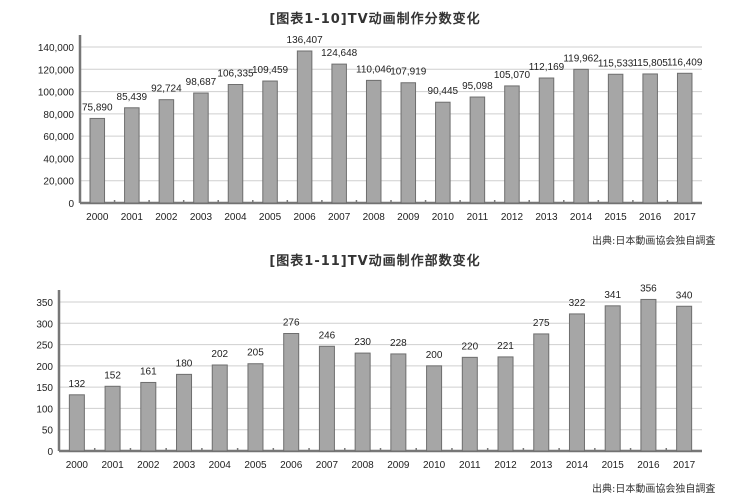  What do you see at coordinates (58, 182) in the screenshot?
I see `y-tick-label: 20,000` at bounding box center [58, 182].